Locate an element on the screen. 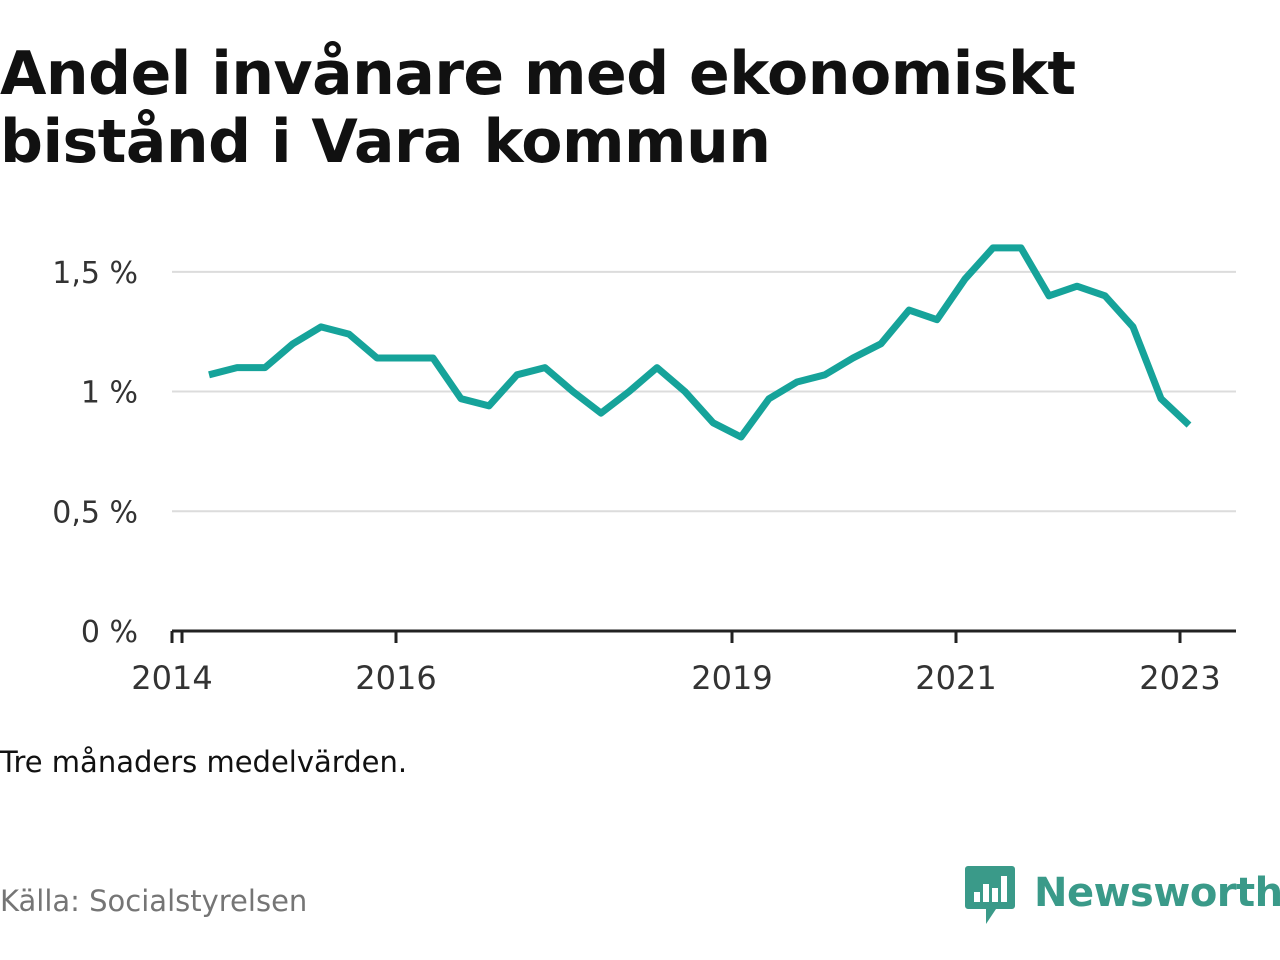 The image size is (1280, 960). x-tick-label: 2016 is located at coordinates (395, 678).